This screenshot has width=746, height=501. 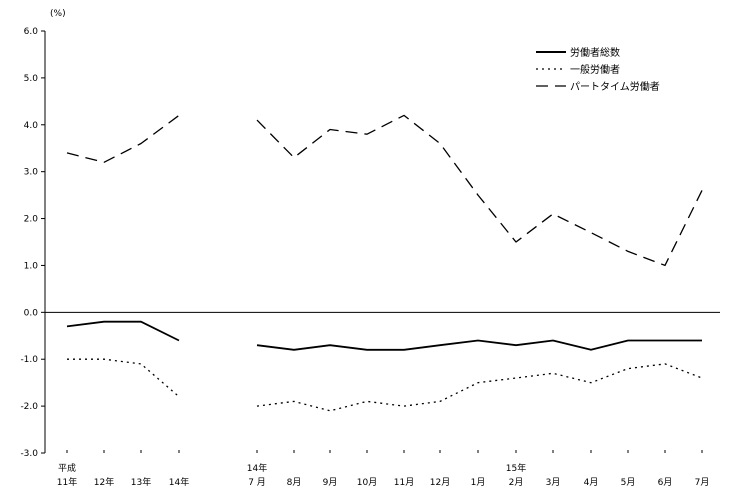 I want to click on y-tick-label: -3.0, so click(x=29, y=454).